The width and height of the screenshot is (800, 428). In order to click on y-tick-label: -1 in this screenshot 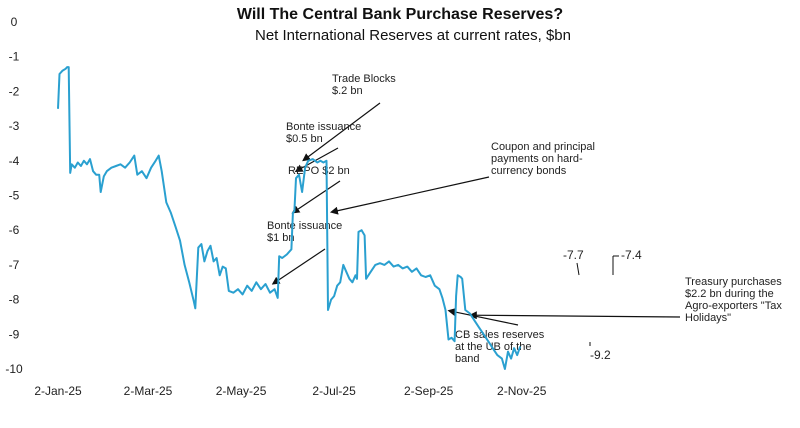, I will do `click(14, 57)`.